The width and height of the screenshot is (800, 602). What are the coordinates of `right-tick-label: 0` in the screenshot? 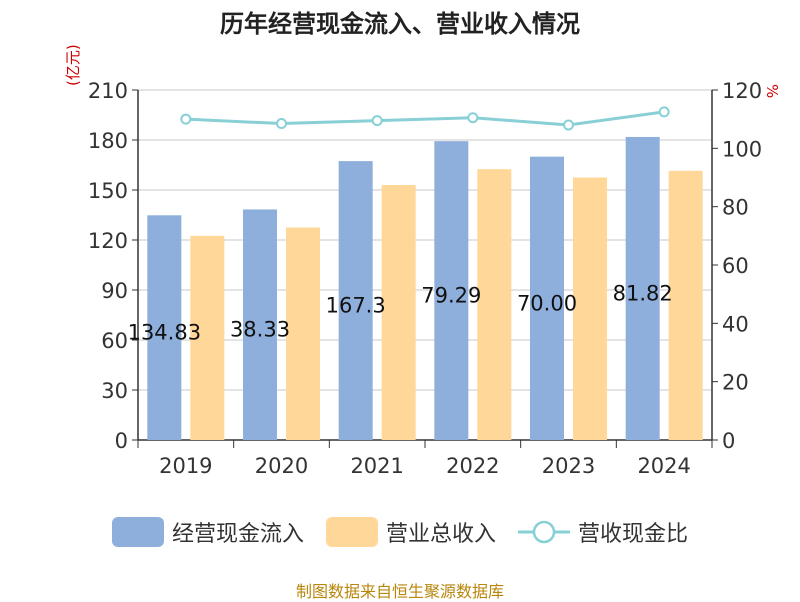 It's located at (728, 441).